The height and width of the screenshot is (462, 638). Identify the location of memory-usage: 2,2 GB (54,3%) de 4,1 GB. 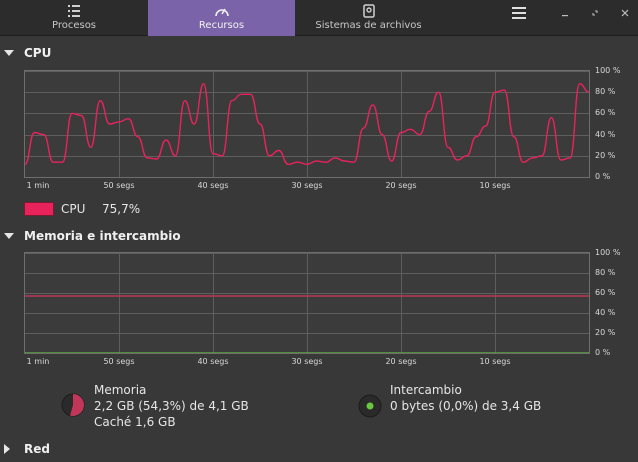
(171, 406).